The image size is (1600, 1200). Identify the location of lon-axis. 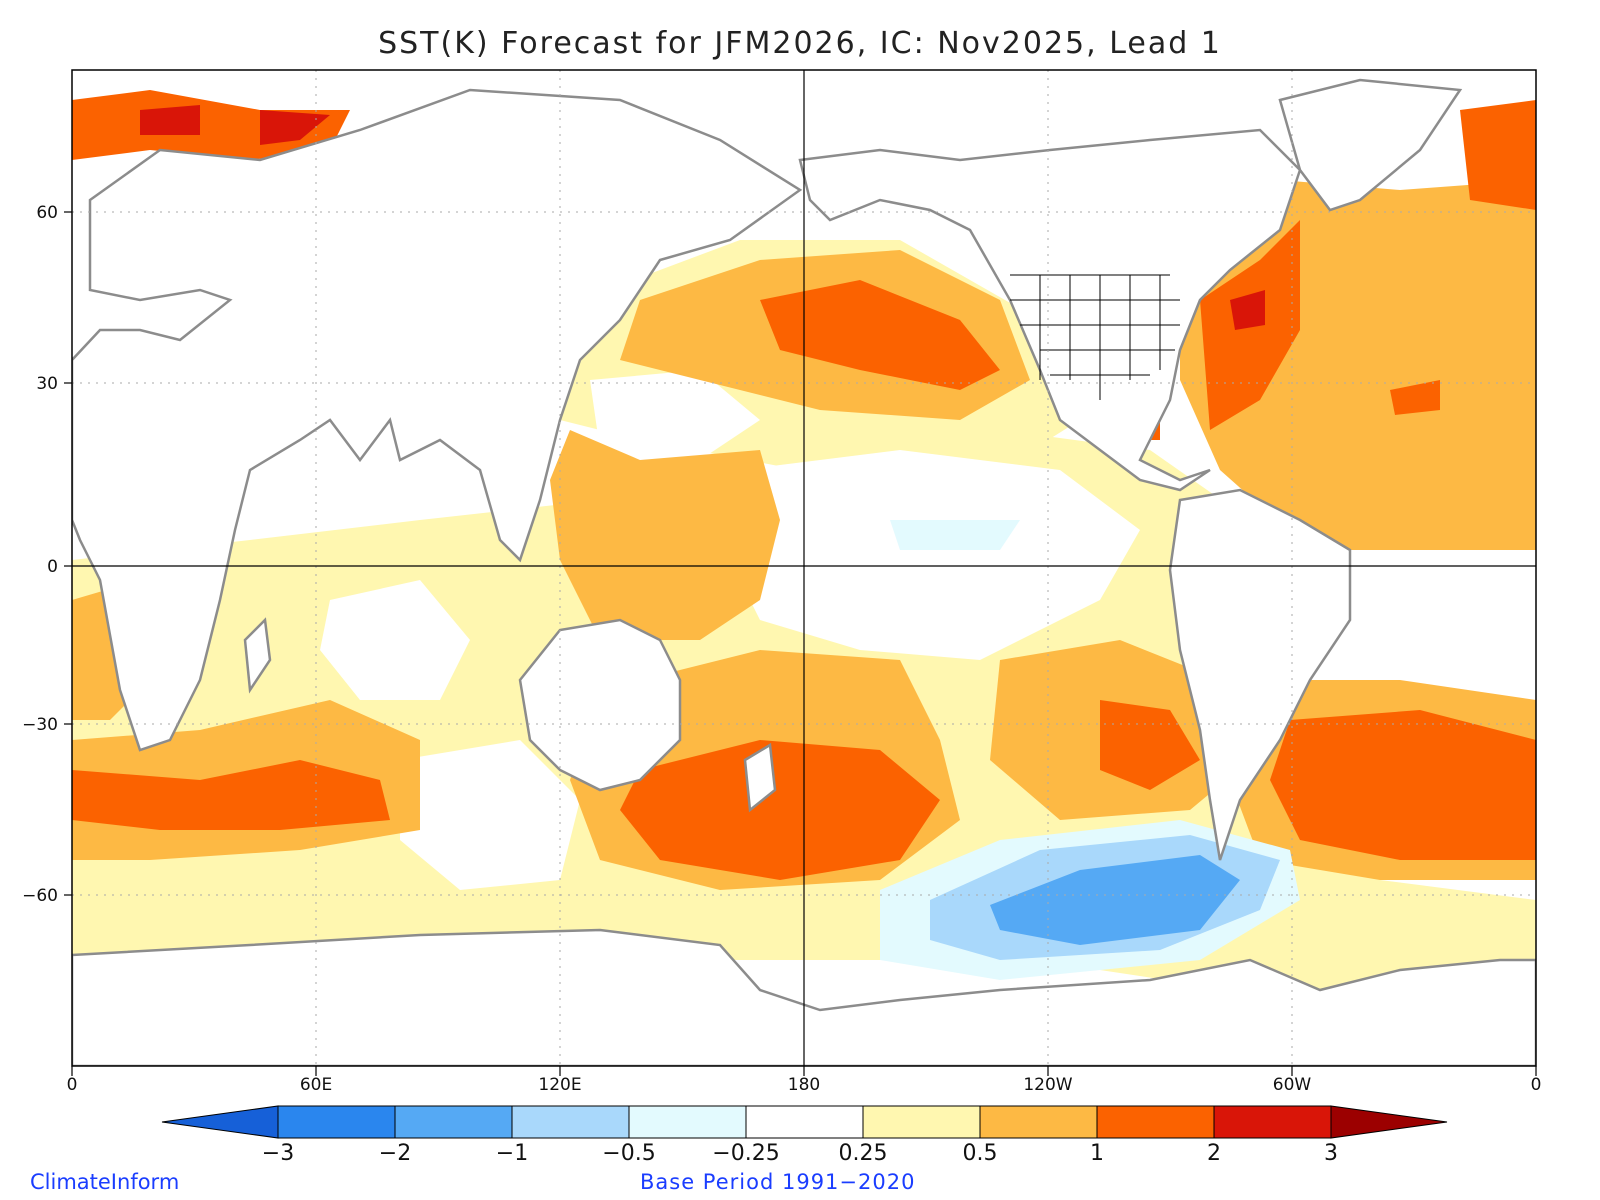
(804, 1071).